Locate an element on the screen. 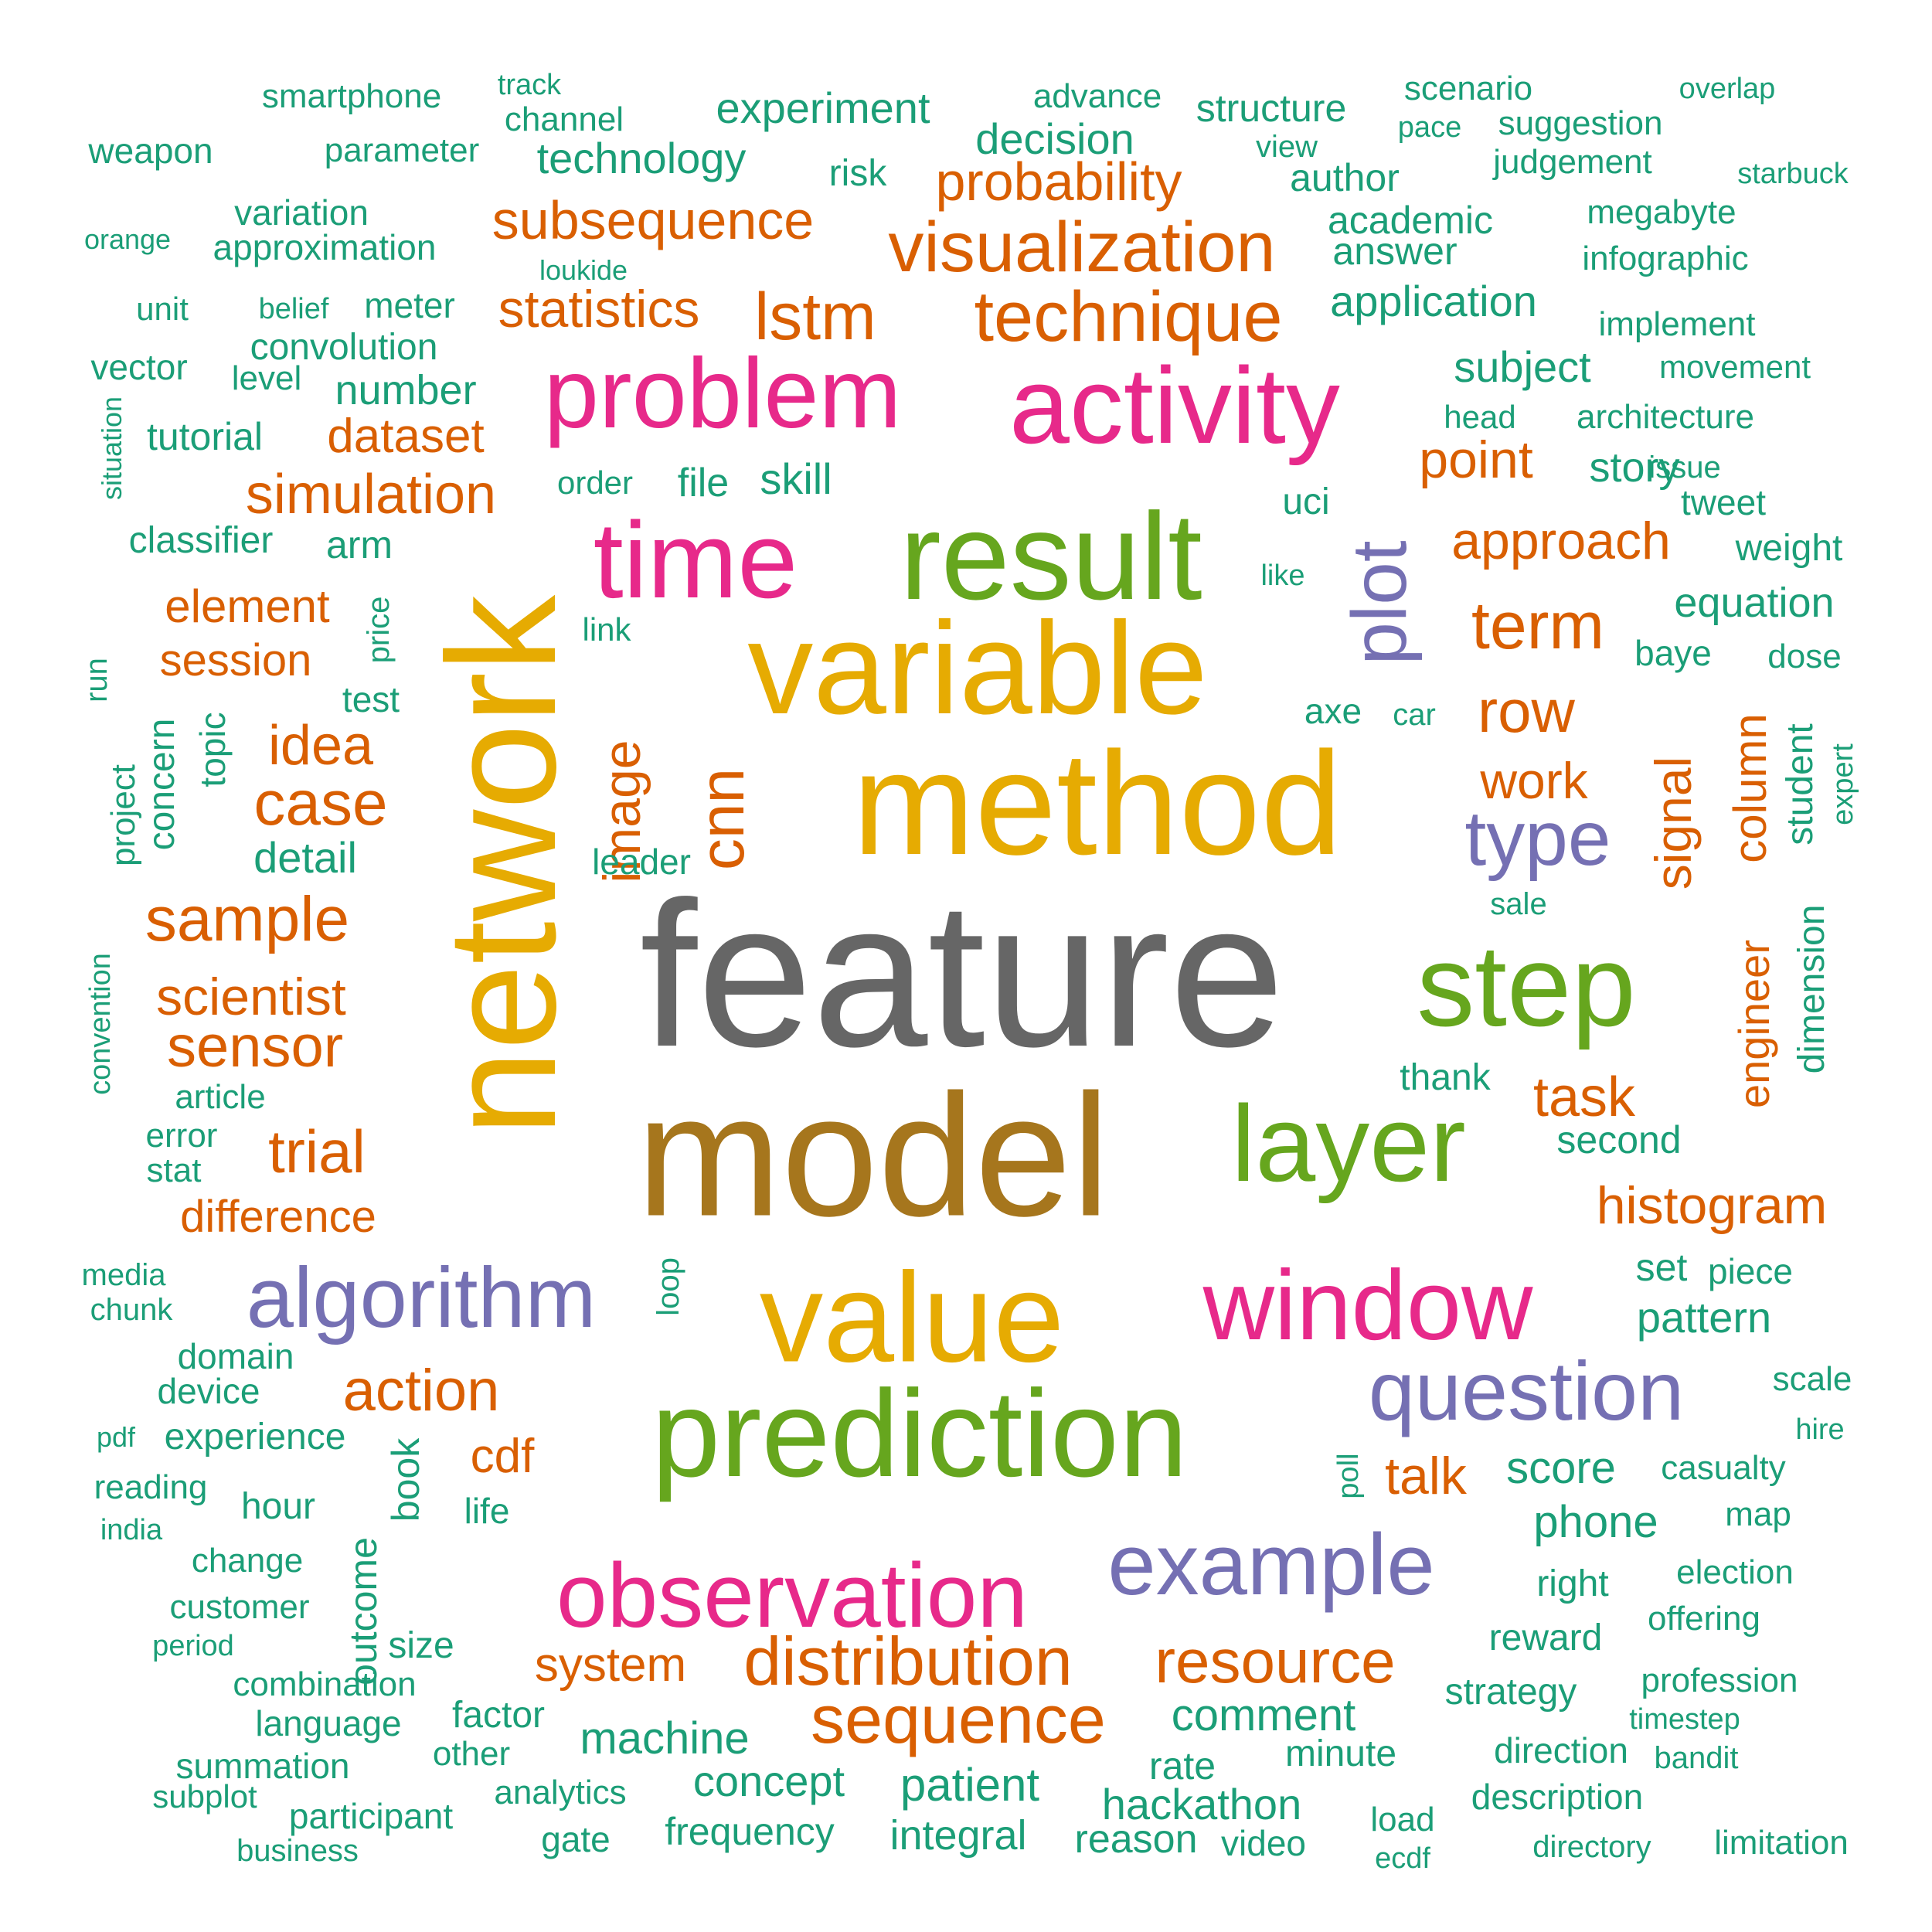 Image resolution: width=1932 pixels, height=1932 pixels. word-megabyte: megabyte is located at coordinates (1661, 212).